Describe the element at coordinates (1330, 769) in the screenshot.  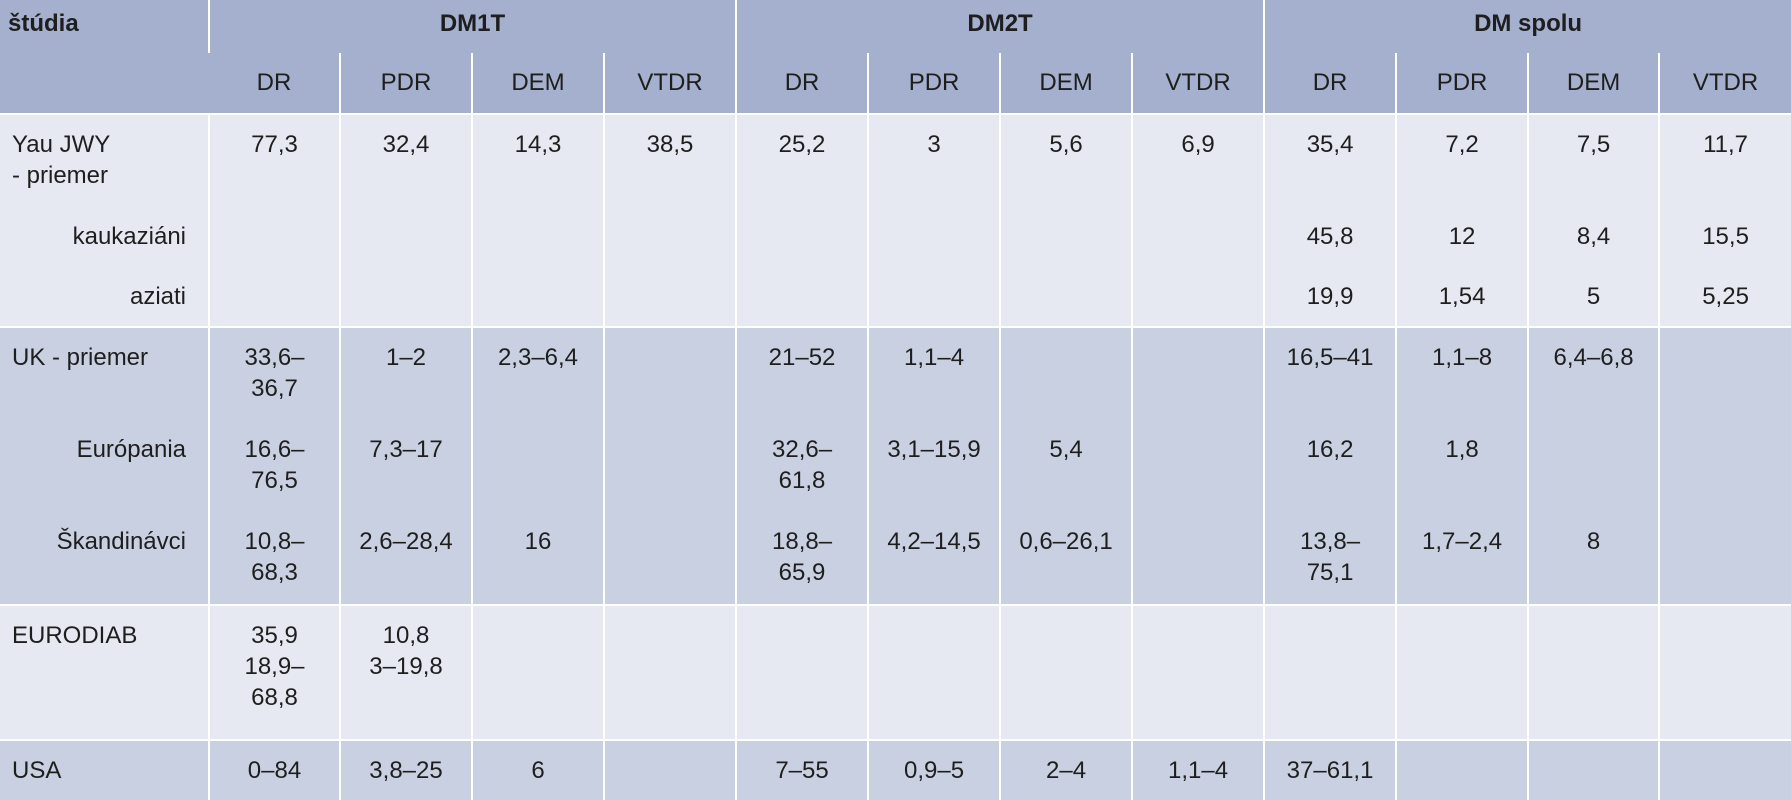
I see `table-cell: 37–61,1` at that location.